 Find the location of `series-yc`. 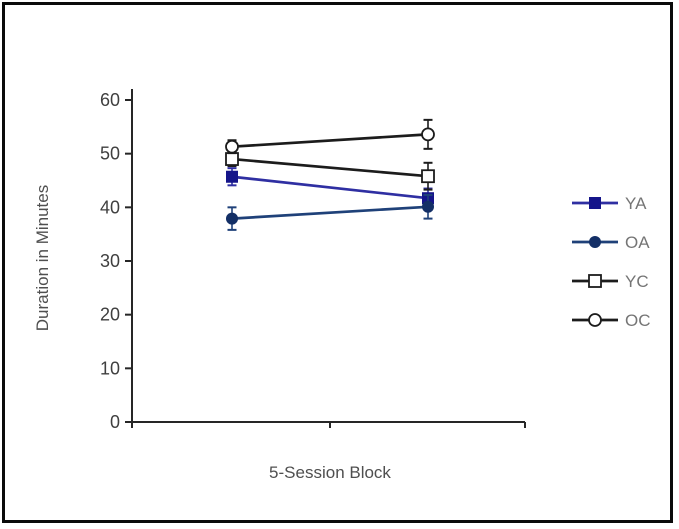

series-yc is located at coordinates (330, 171).